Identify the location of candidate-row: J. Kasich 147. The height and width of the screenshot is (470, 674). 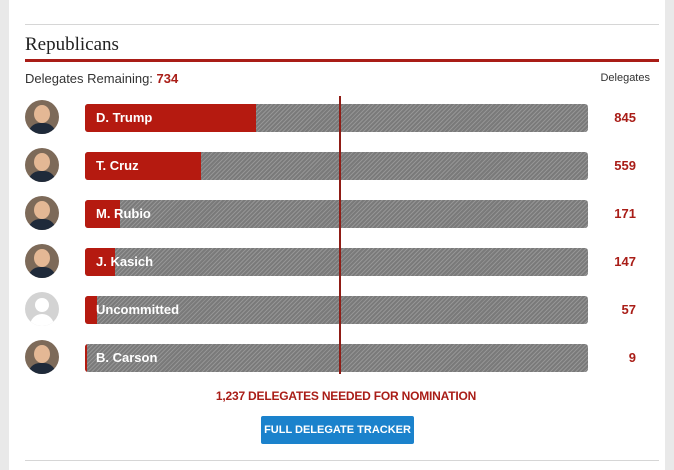
(337, 261).